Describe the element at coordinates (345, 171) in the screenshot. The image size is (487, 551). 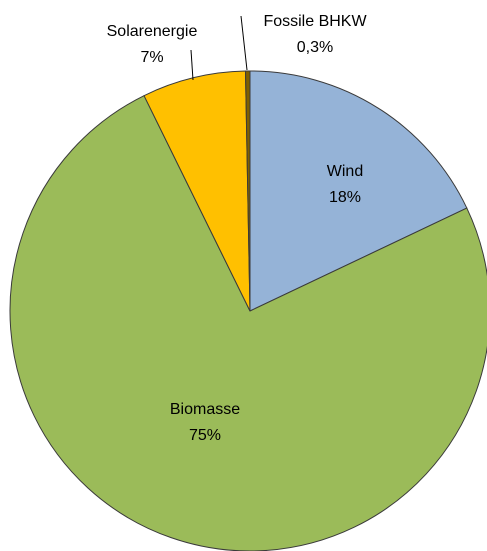
I see `slice-label: Wind` at that location.